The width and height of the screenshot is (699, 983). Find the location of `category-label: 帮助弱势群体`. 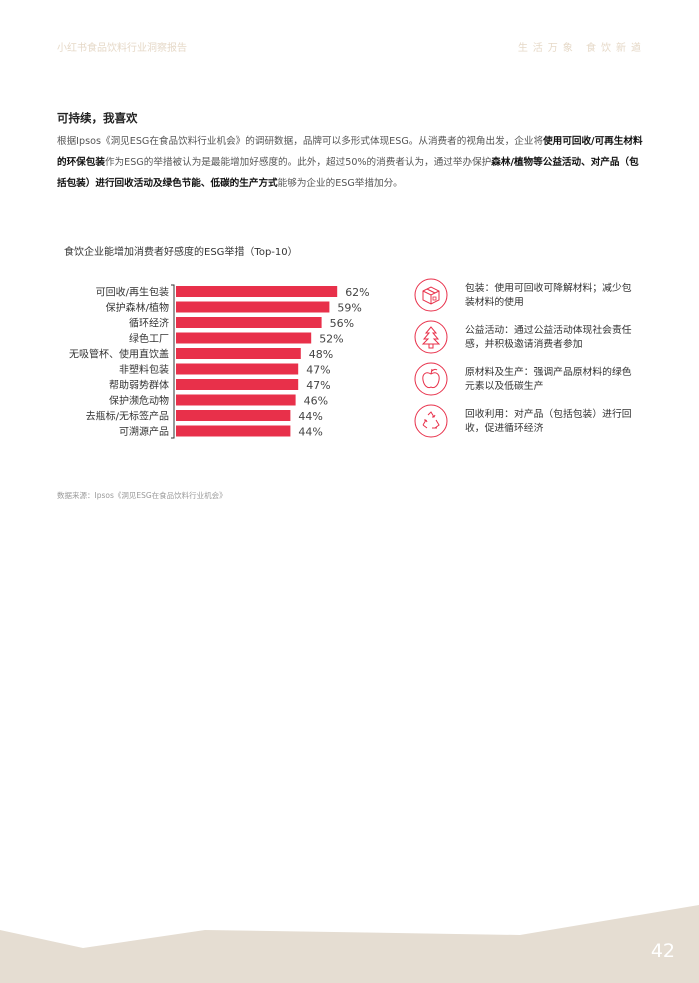

category-label: 帮助弱势群体 is located at coordinates (139, 385).